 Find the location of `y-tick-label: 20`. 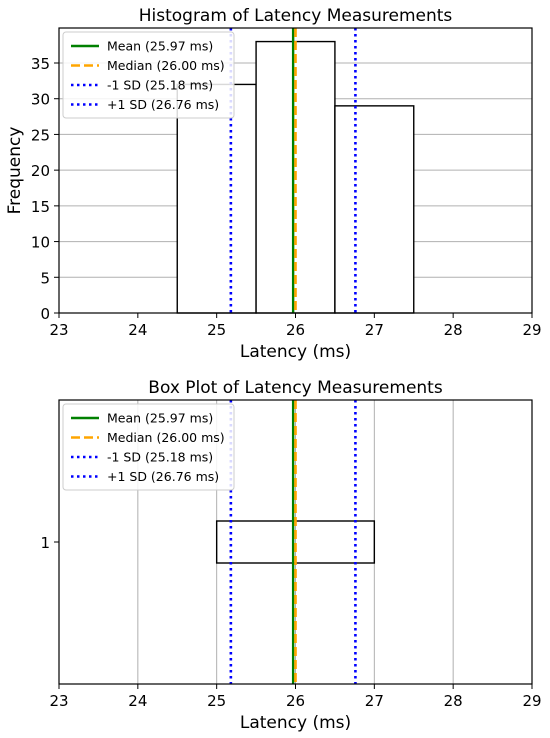

y-tick-label: 20 is located at coordinates (40, 171).